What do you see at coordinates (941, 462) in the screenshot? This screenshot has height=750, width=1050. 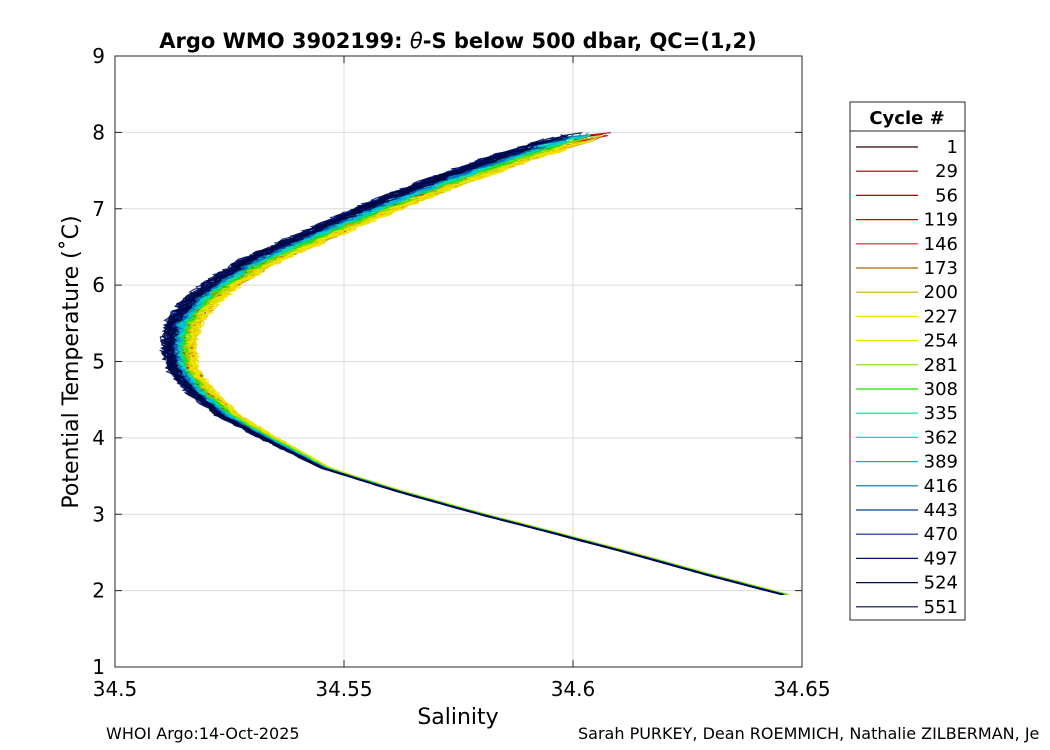 I see `legend-label-389: 389` at bounding box center [941, 462].